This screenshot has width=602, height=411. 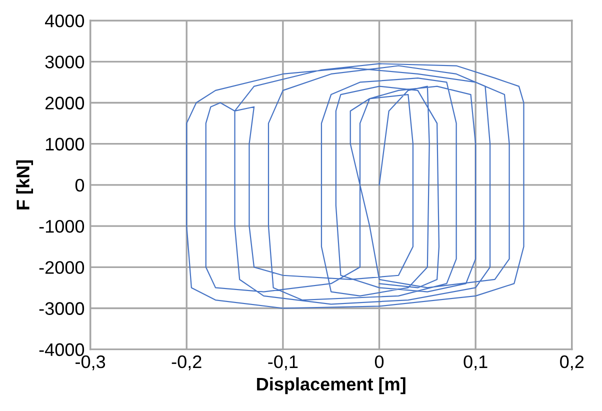 What do you see at coordinates (331, 385) in the screenshot?
I see `x-axis-title: Displacement [m]` at bounding box center [331, 385].